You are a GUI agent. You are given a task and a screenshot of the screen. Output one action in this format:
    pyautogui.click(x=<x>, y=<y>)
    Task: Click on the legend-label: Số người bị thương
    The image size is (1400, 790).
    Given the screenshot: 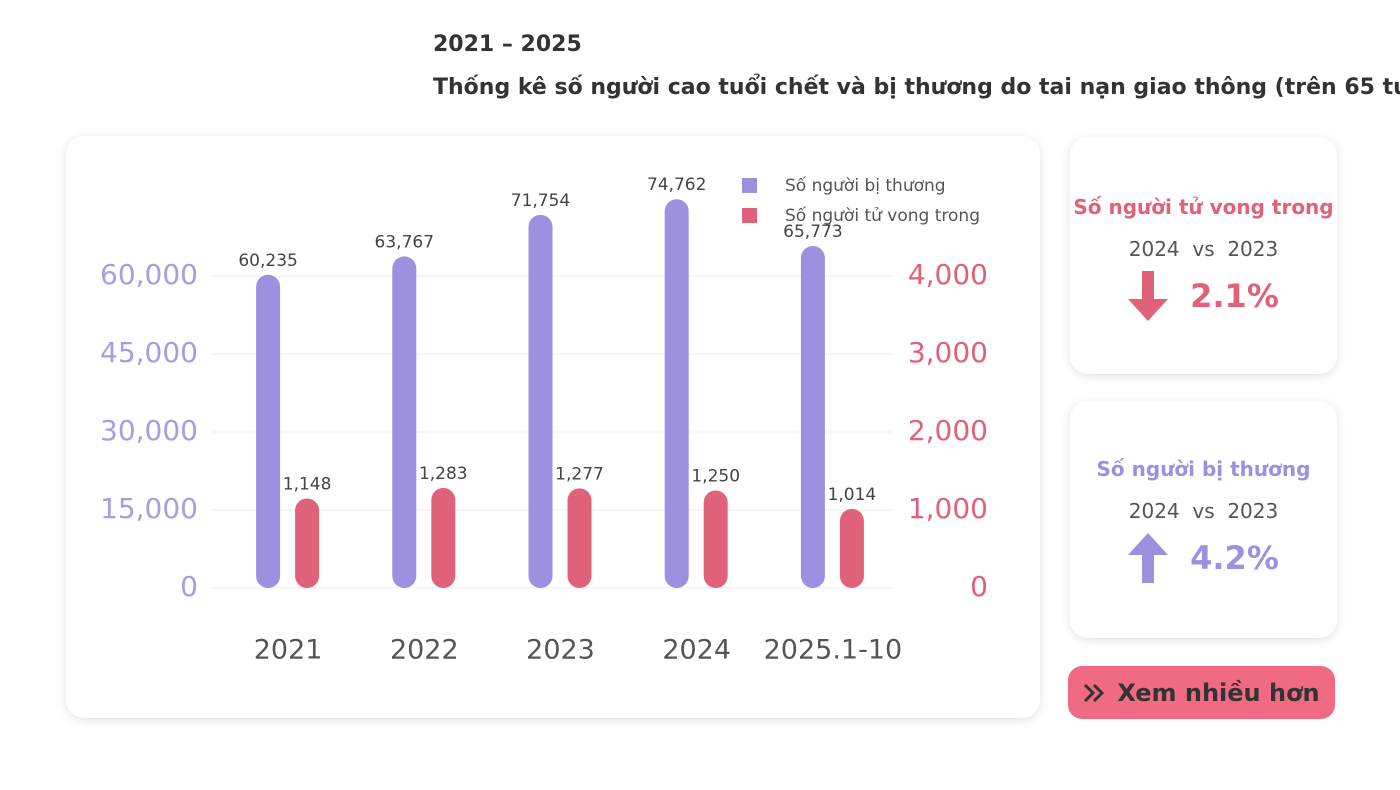 What is the action you would take?
    pyautogui.click(x=865, y=185)
    